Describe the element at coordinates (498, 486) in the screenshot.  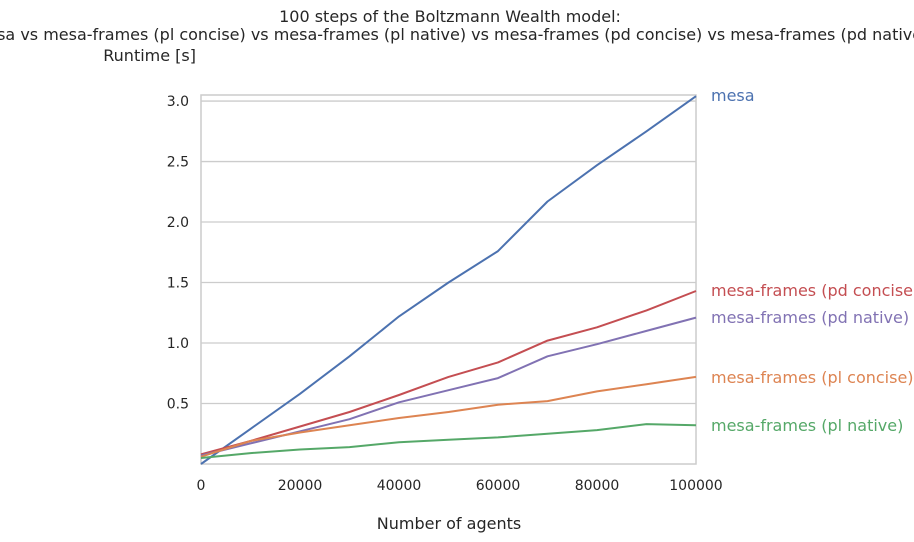
I see `x-tick-label: 60000` at that location.